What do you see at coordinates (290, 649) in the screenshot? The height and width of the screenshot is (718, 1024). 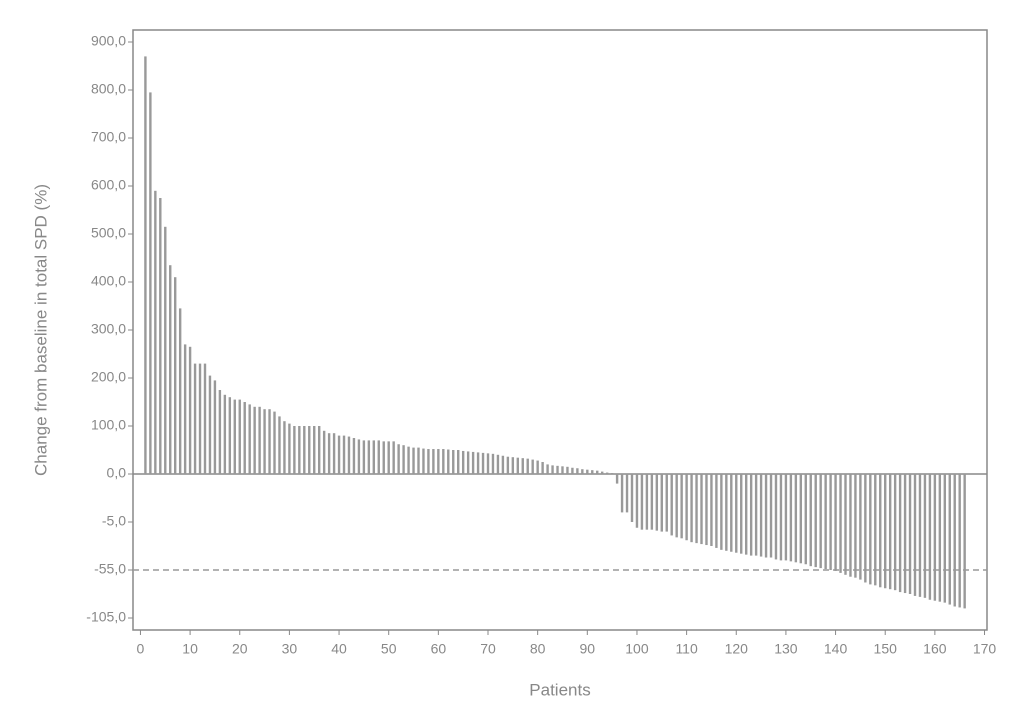 I see `x-tick-label: 30` at bounding box center [290, 649].